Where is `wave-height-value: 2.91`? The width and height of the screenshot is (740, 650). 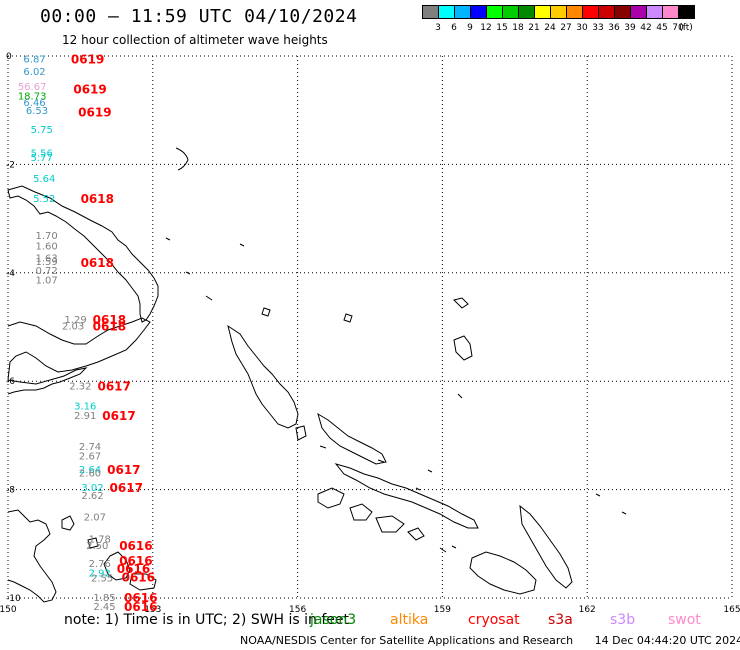 wave-height-value: 2.91 is located at coordinates (85, 416).